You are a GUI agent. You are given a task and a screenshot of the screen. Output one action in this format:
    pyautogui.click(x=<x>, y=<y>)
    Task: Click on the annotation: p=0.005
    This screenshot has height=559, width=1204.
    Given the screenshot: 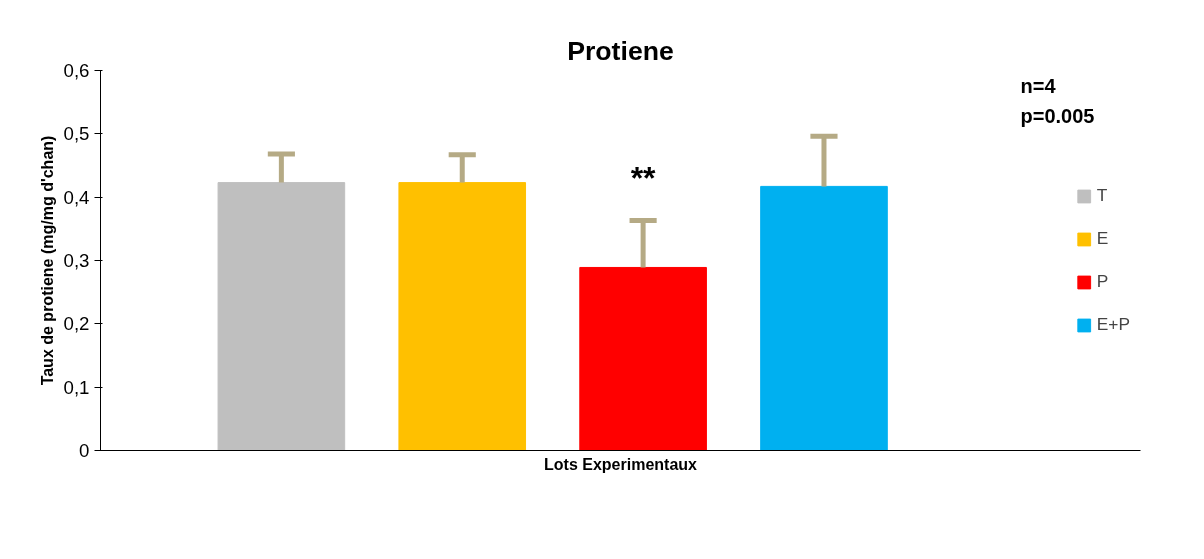 What is the action you would take?
    pyautogui.click(x=1057, y=115)
    